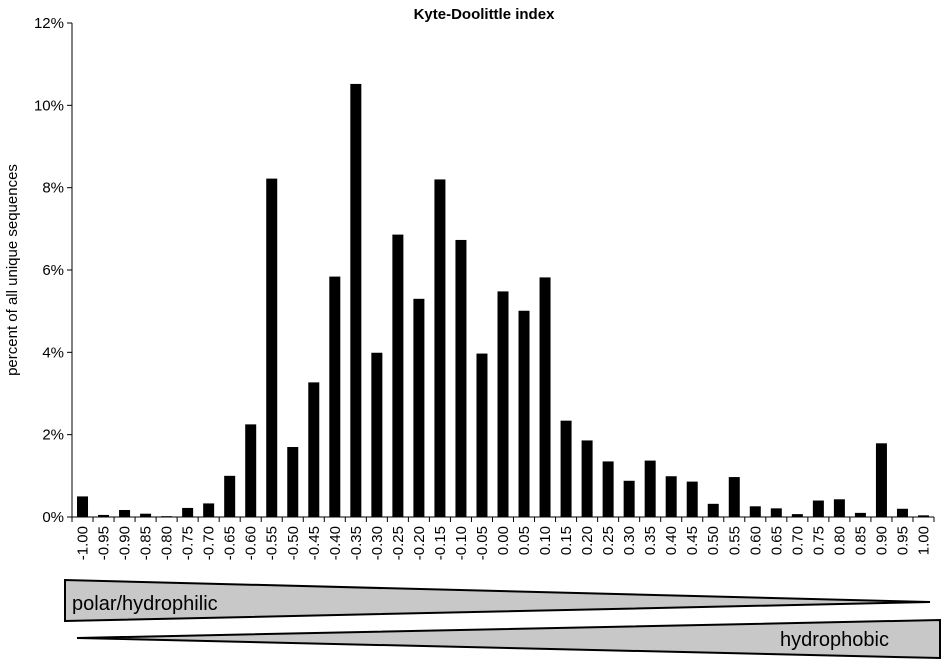 This screenshot has width=945, height=664. Describe the element at coordinates (53, 517) in the screenshot. I see `y-tick-label: 0%` at that location.